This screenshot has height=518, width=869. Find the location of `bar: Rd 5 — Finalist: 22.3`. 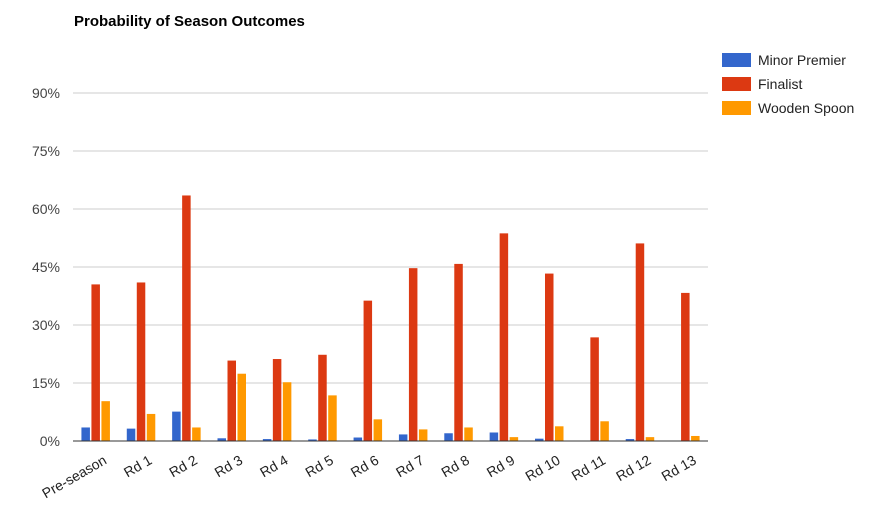

bar: Rd 5 — Finalist: 22.3 is located at coordinates (322, 397).